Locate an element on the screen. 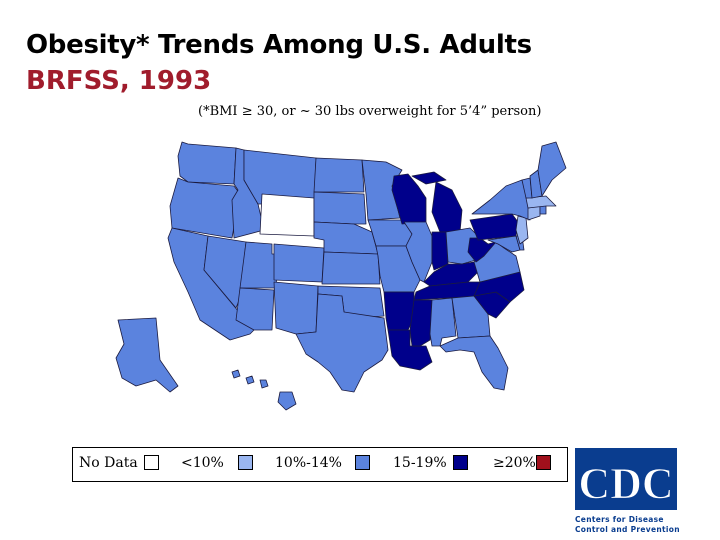 This screenshot has width=720, height=540. state-massachusetts is located at coordinates (541, 202).